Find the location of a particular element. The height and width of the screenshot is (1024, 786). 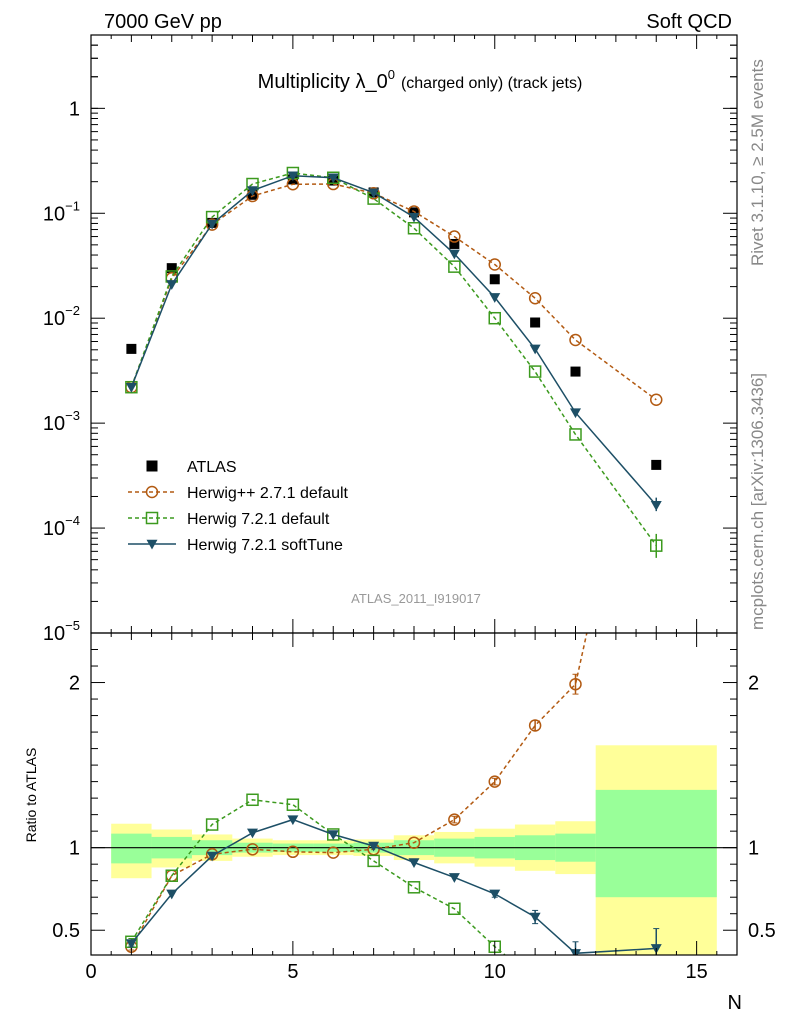

y-tick-label: 10⁻¹ is located at coordinates (61, 211).